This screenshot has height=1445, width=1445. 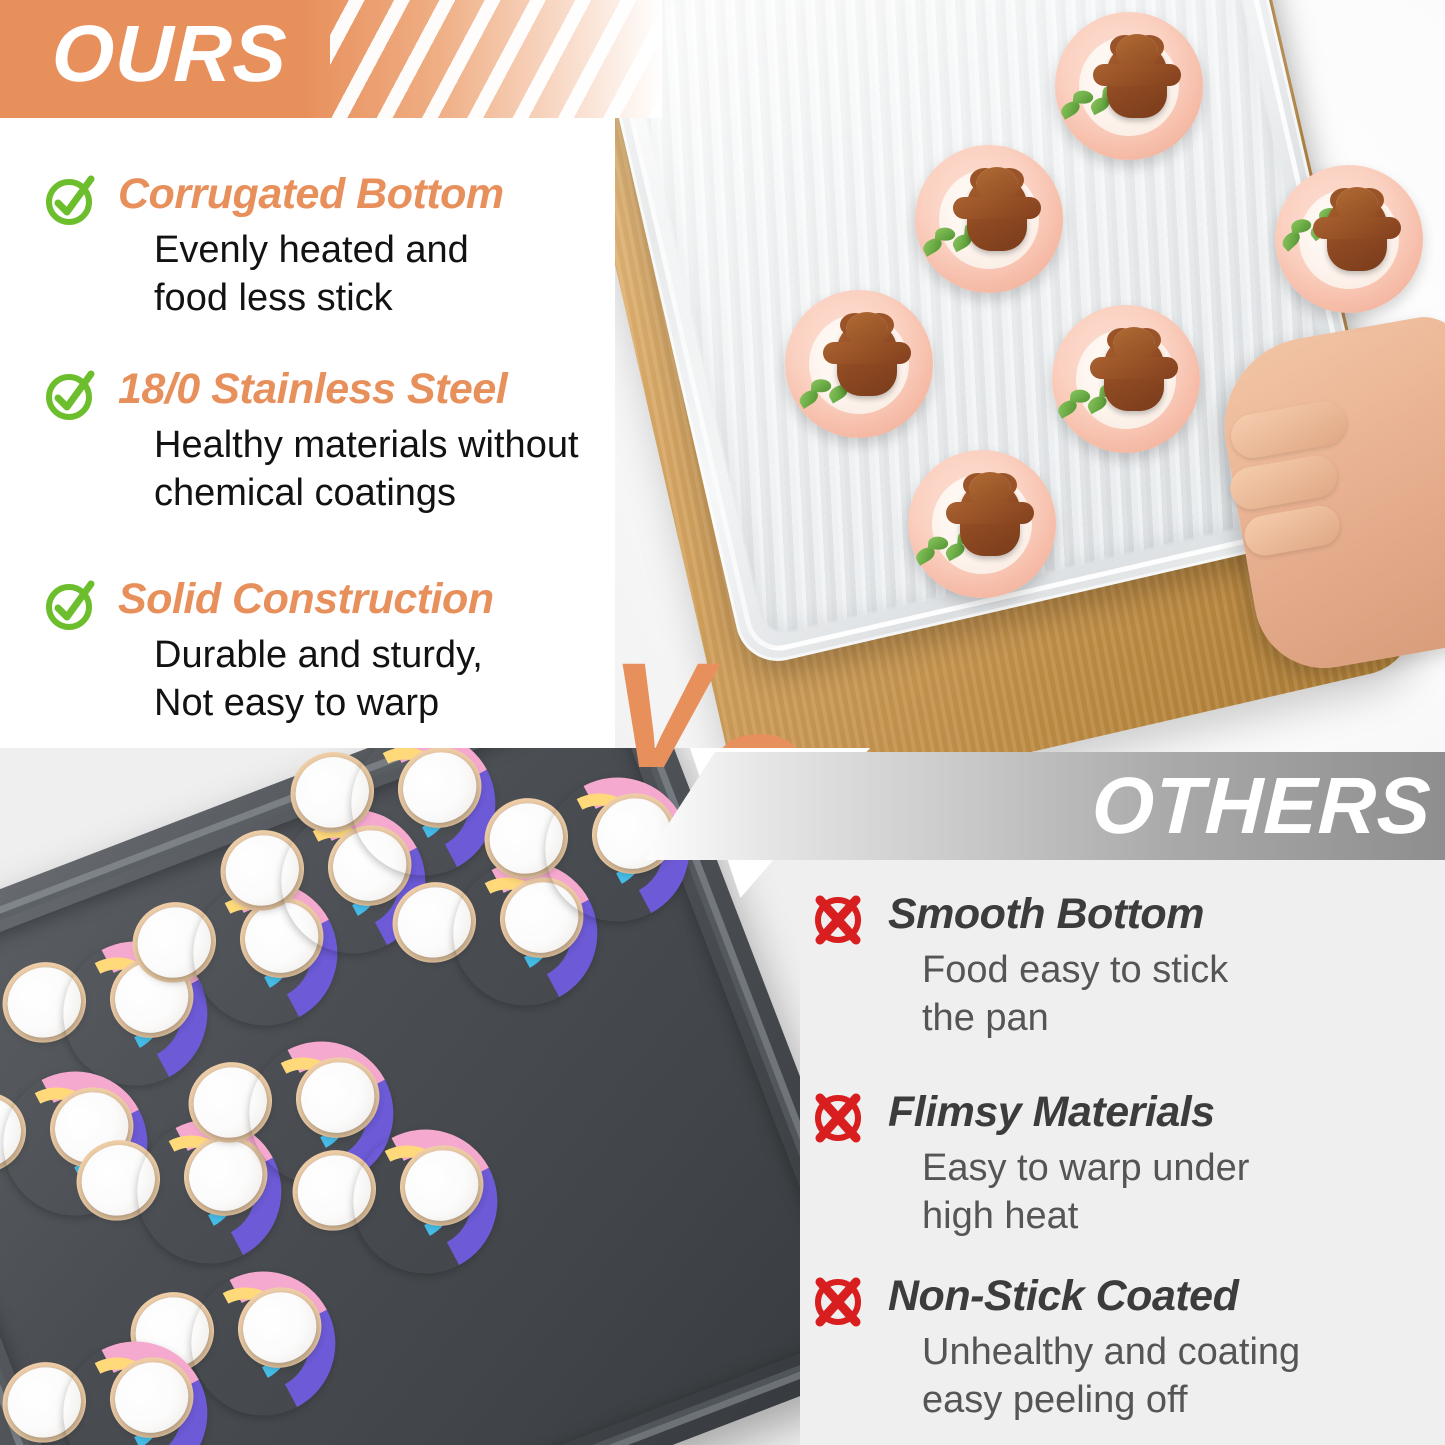 What do you see at coordinates (1261, 805) in the screenshot?
I see `others-header-title: OTHERS` at bounding box center [1261, 805].